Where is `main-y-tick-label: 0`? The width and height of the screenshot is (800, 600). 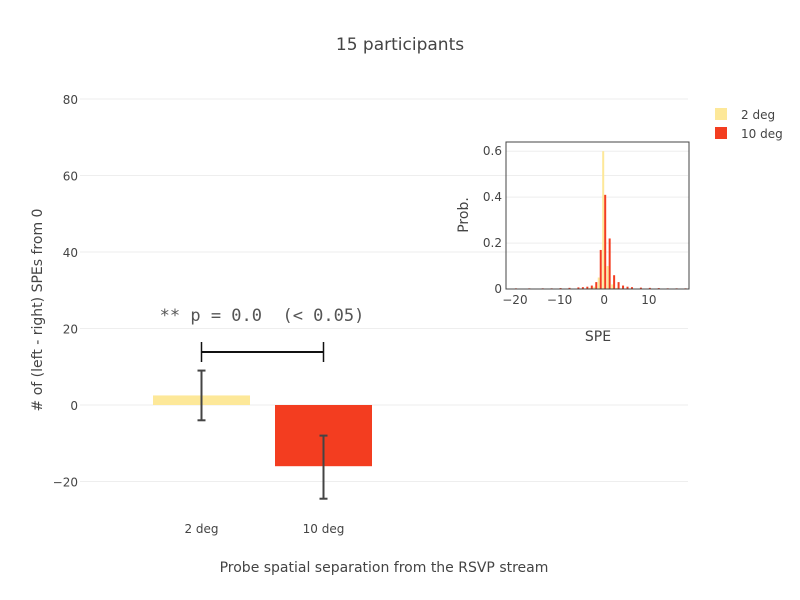
main-y-tick-label: 0 is located at coordinates (74, 406).